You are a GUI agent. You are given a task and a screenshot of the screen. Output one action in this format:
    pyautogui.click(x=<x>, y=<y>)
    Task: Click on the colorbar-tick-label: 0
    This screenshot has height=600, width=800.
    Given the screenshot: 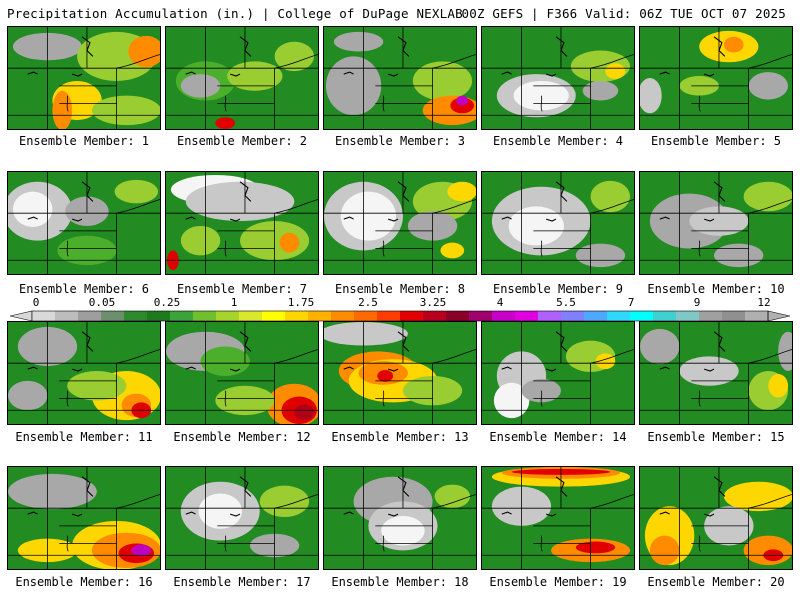 What is the action you would take?
    pyautogui.click(x=36, y=302)
    